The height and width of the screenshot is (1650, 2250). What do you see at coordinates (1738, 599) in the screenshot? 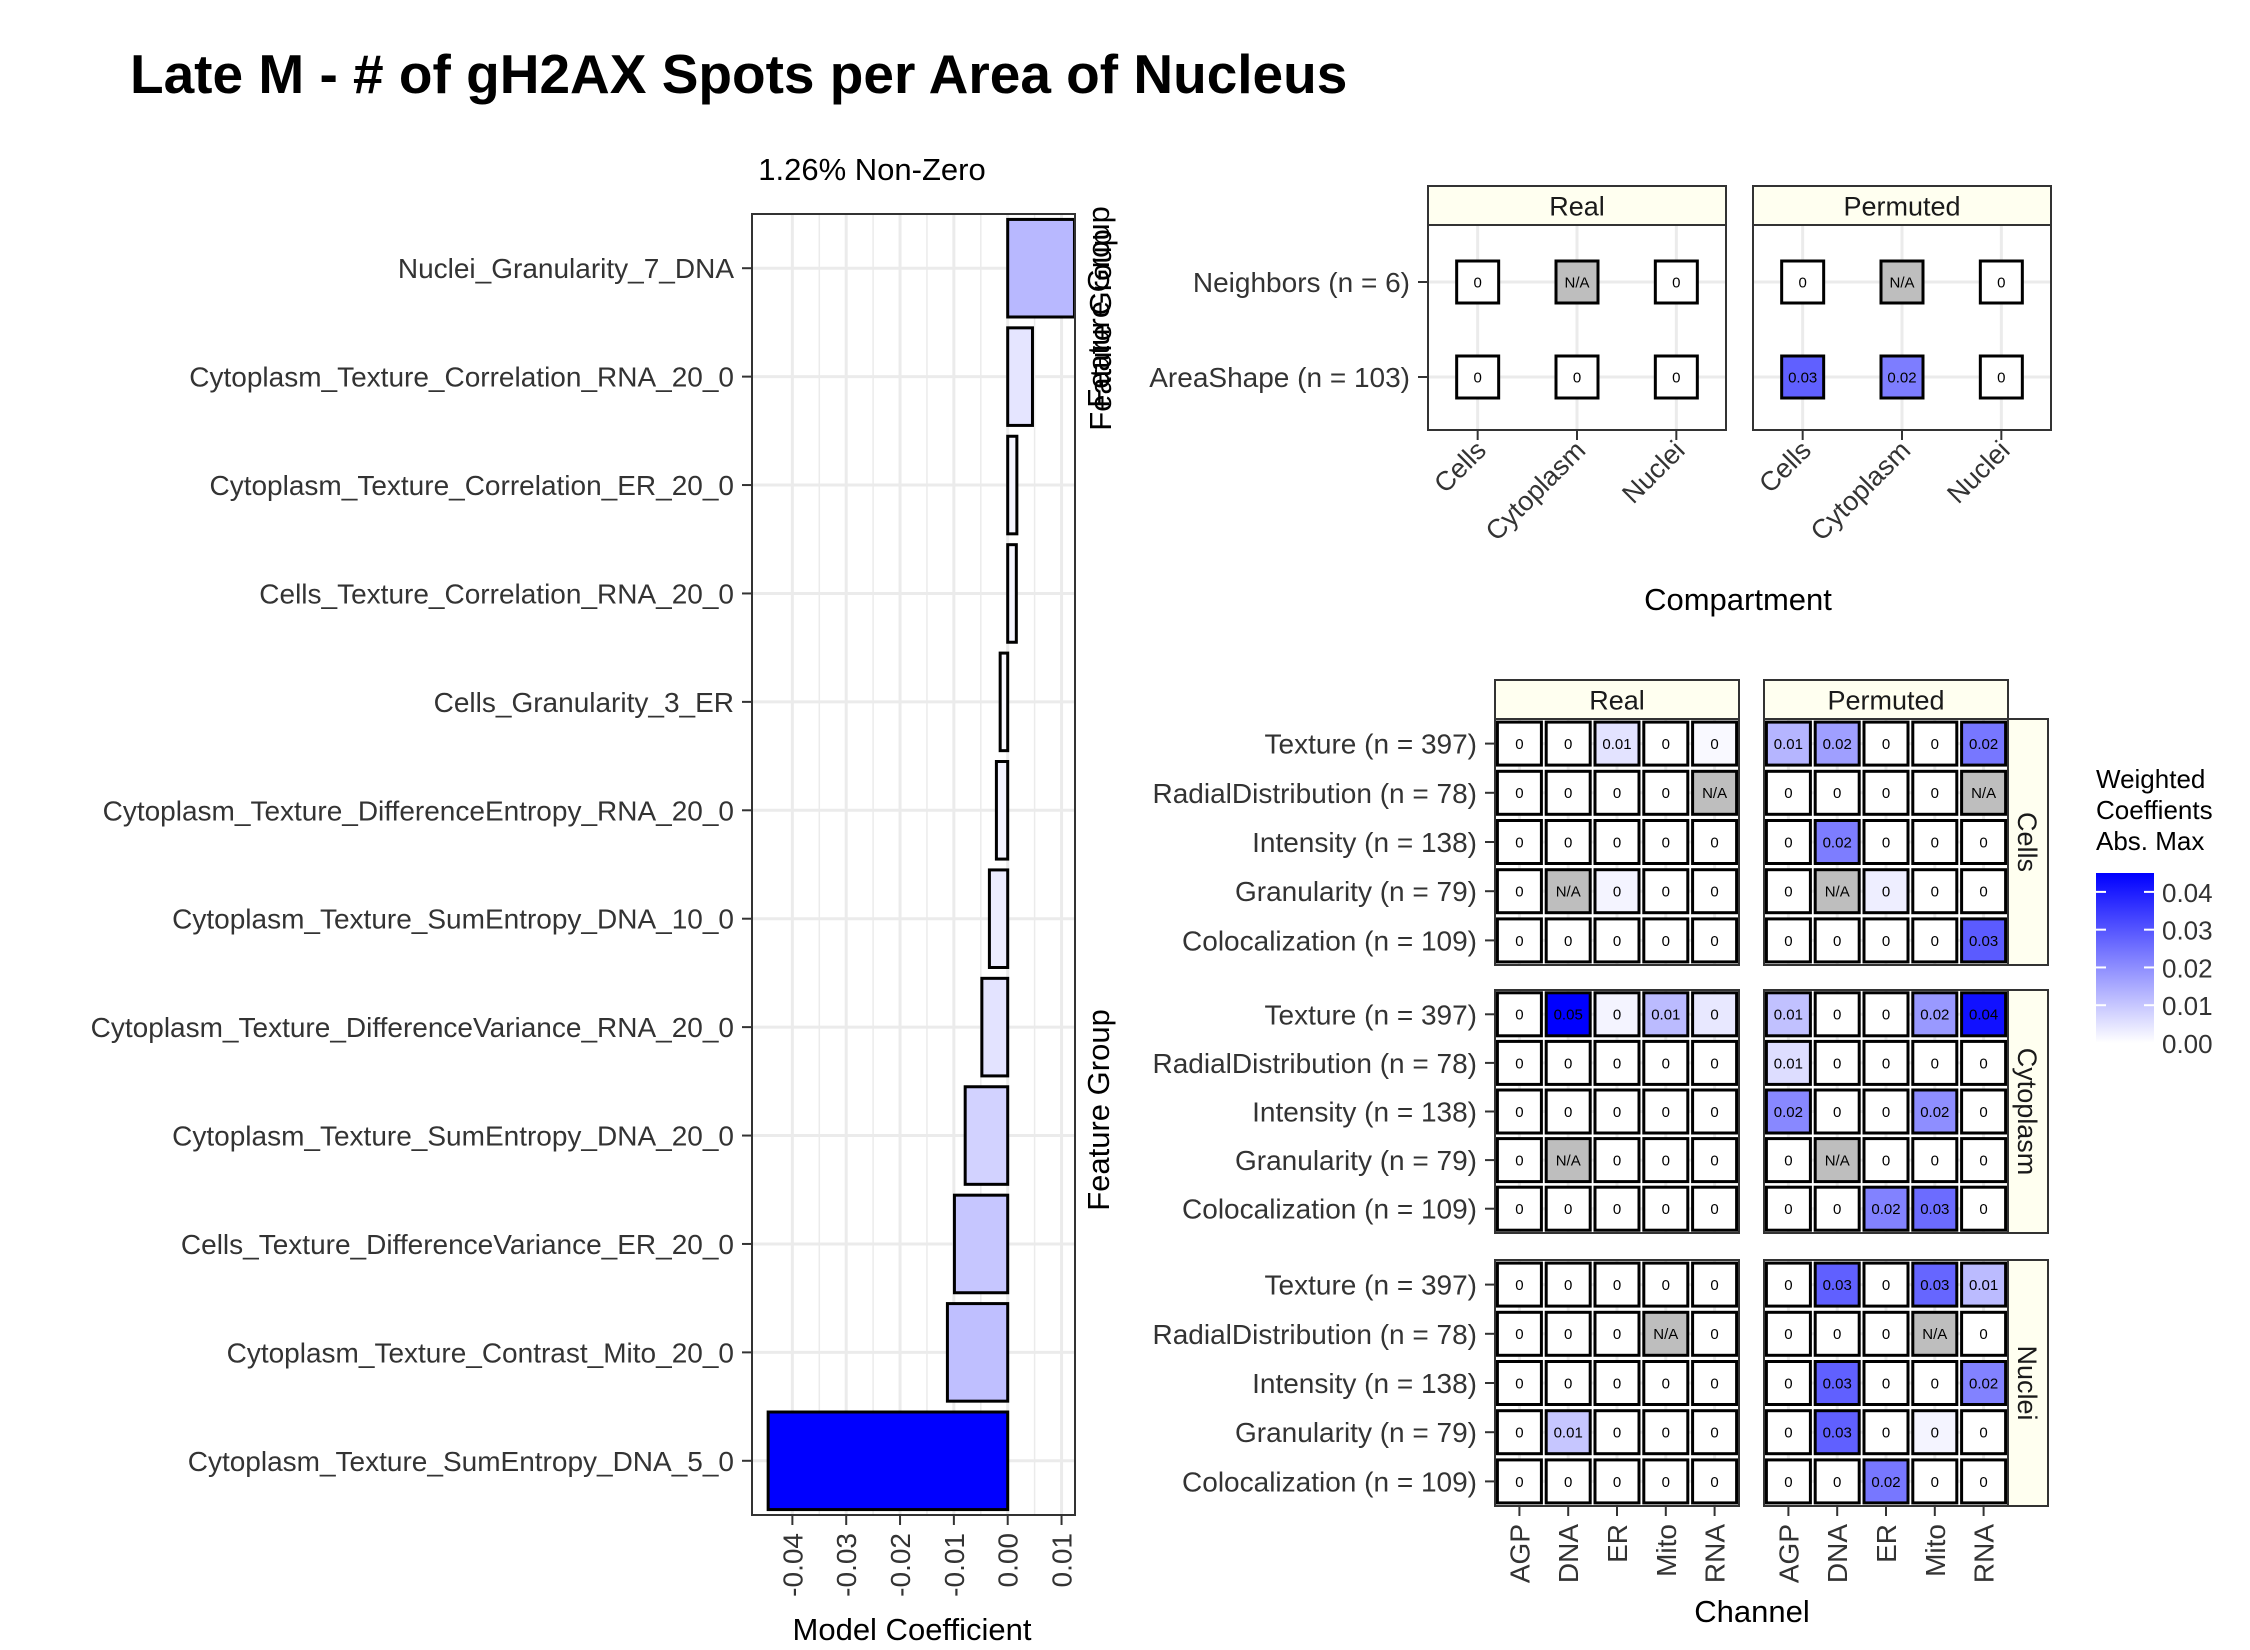
I see `compartment-axis-label: Compartment` at bounding box center [1738, 599].